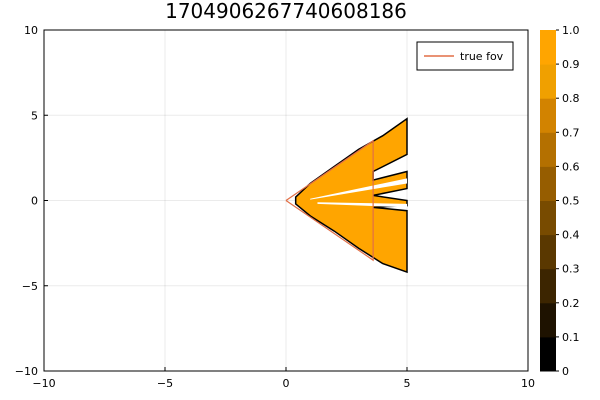 The height and width of the screenshot is (400, 600). Describe the element at coordinates (31, 30) in the screenshot. I see `y-tick-label-4: 10` at that location.